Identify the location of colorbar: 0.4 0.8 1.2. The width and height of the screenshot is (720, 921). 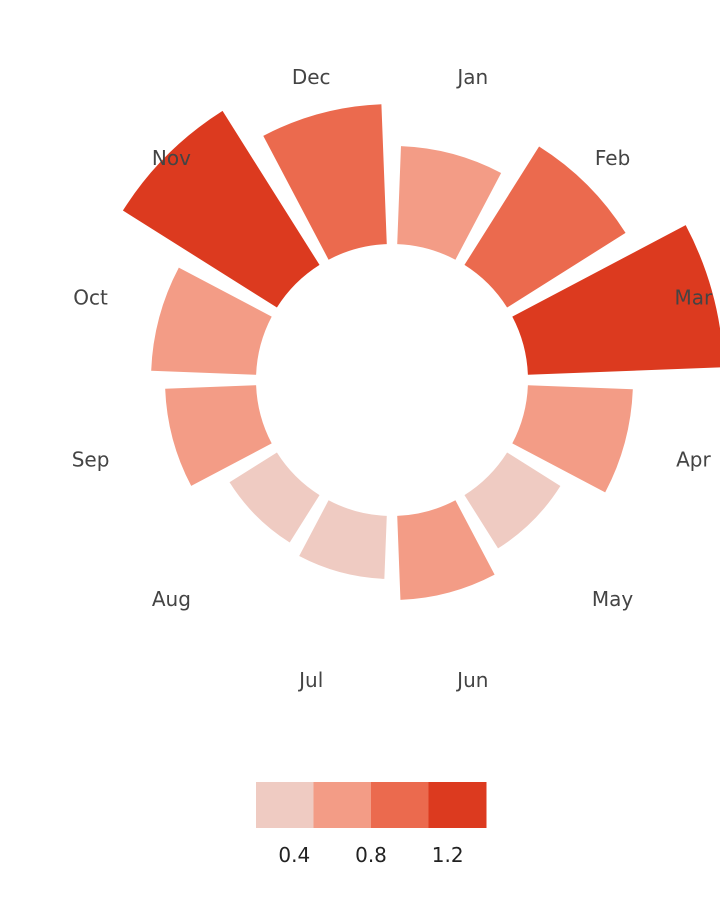
(371, 824).